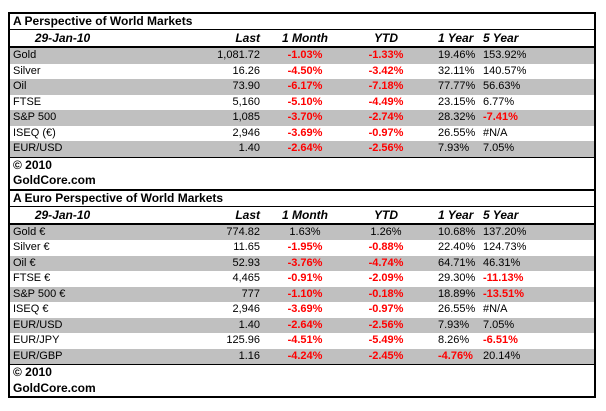 This screenshot has height=411, width=606. Describe the element at coordinates (386, 70) in the screenshot. I see `ytd-value-cell: -3.42%` at that location.